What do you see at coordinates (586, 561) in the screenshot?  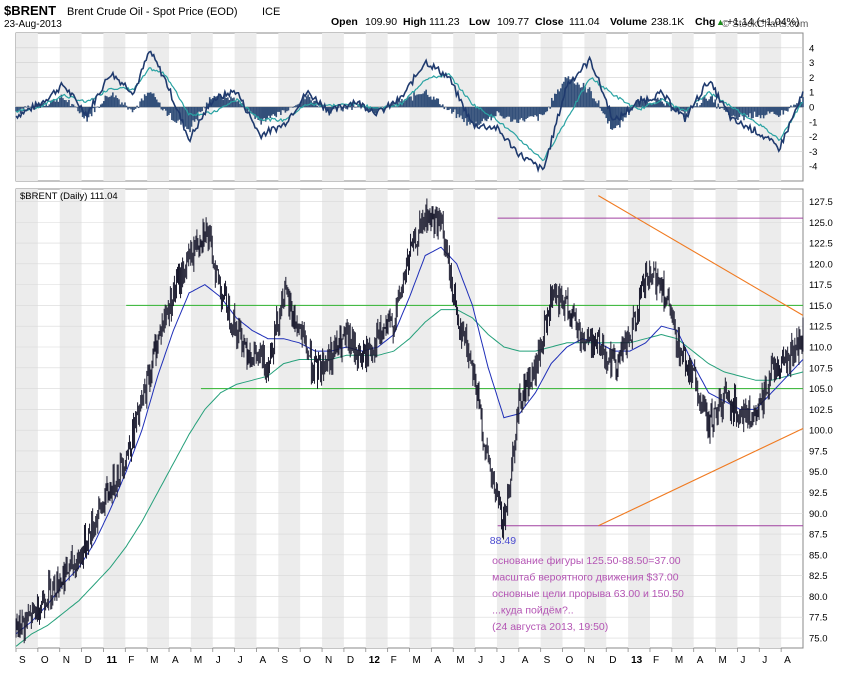 I see `annotation-line: основание фигуры 125.50-88.50=37.00` at bounding box center [586, 561].